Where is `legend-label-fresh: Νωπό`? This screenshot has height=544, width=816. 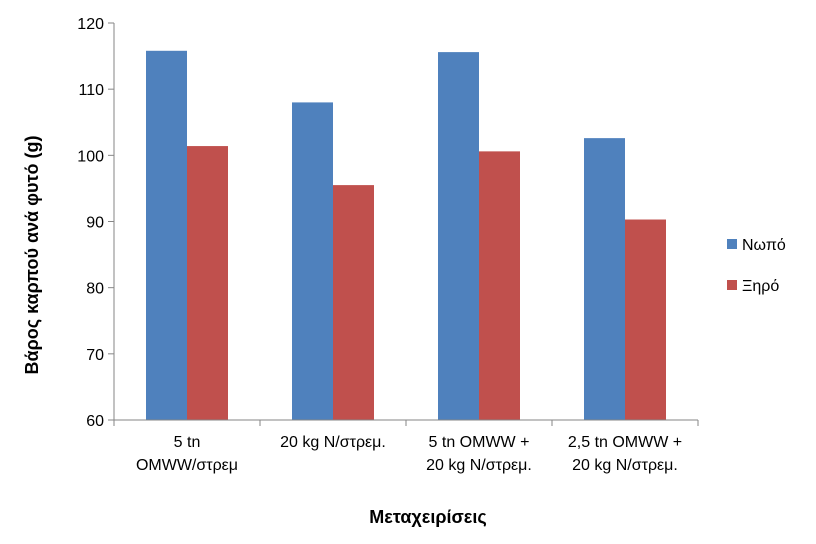
legend-label-fresh: Νωπό is located at coordinates (764, 245).